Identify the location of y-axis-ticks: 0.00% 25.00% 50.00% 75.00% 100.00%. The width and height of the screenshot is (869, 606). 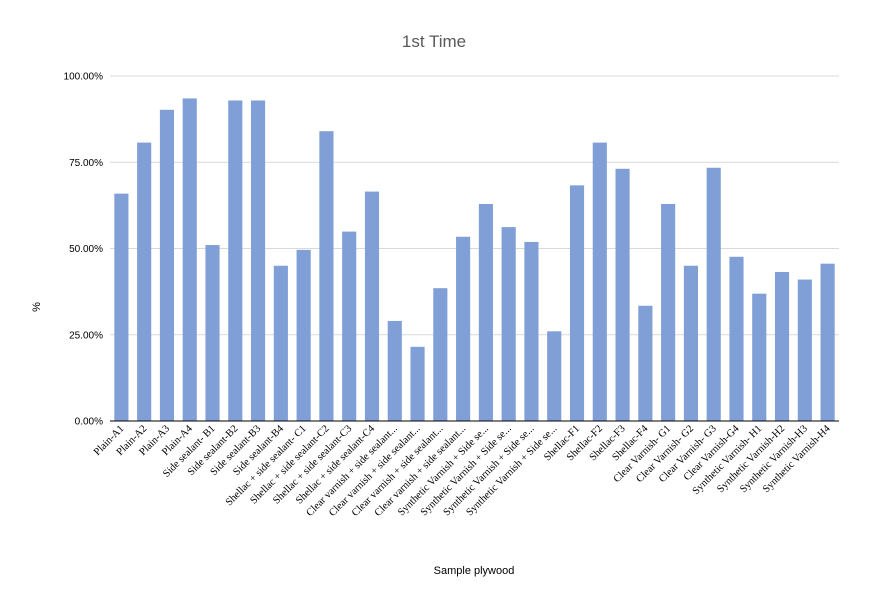
(84, 250).